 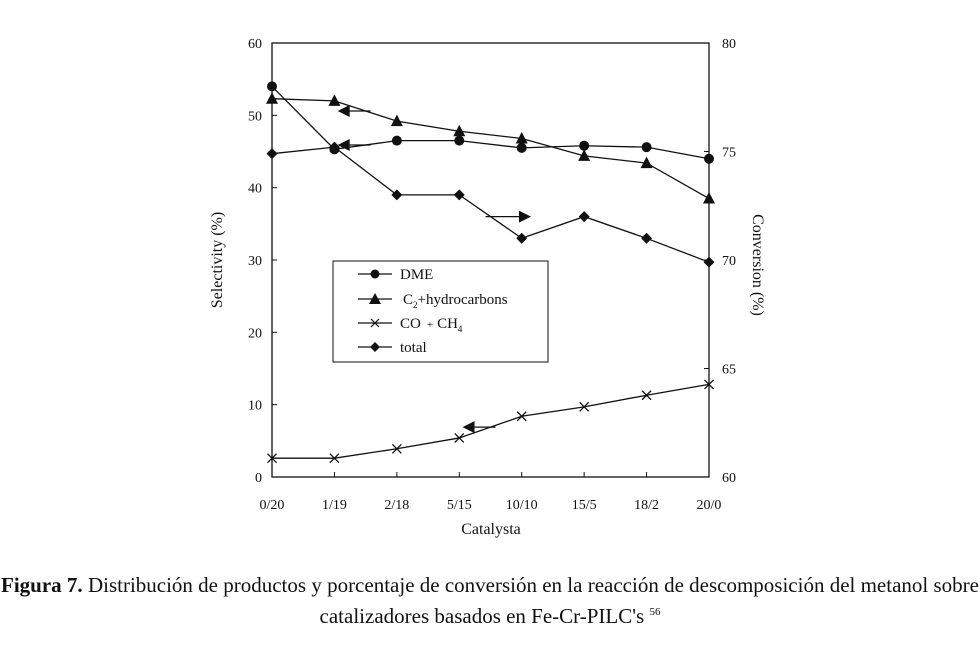 I want to click on y-axis-label: Selectivity (%), so click(x=217, y=260).